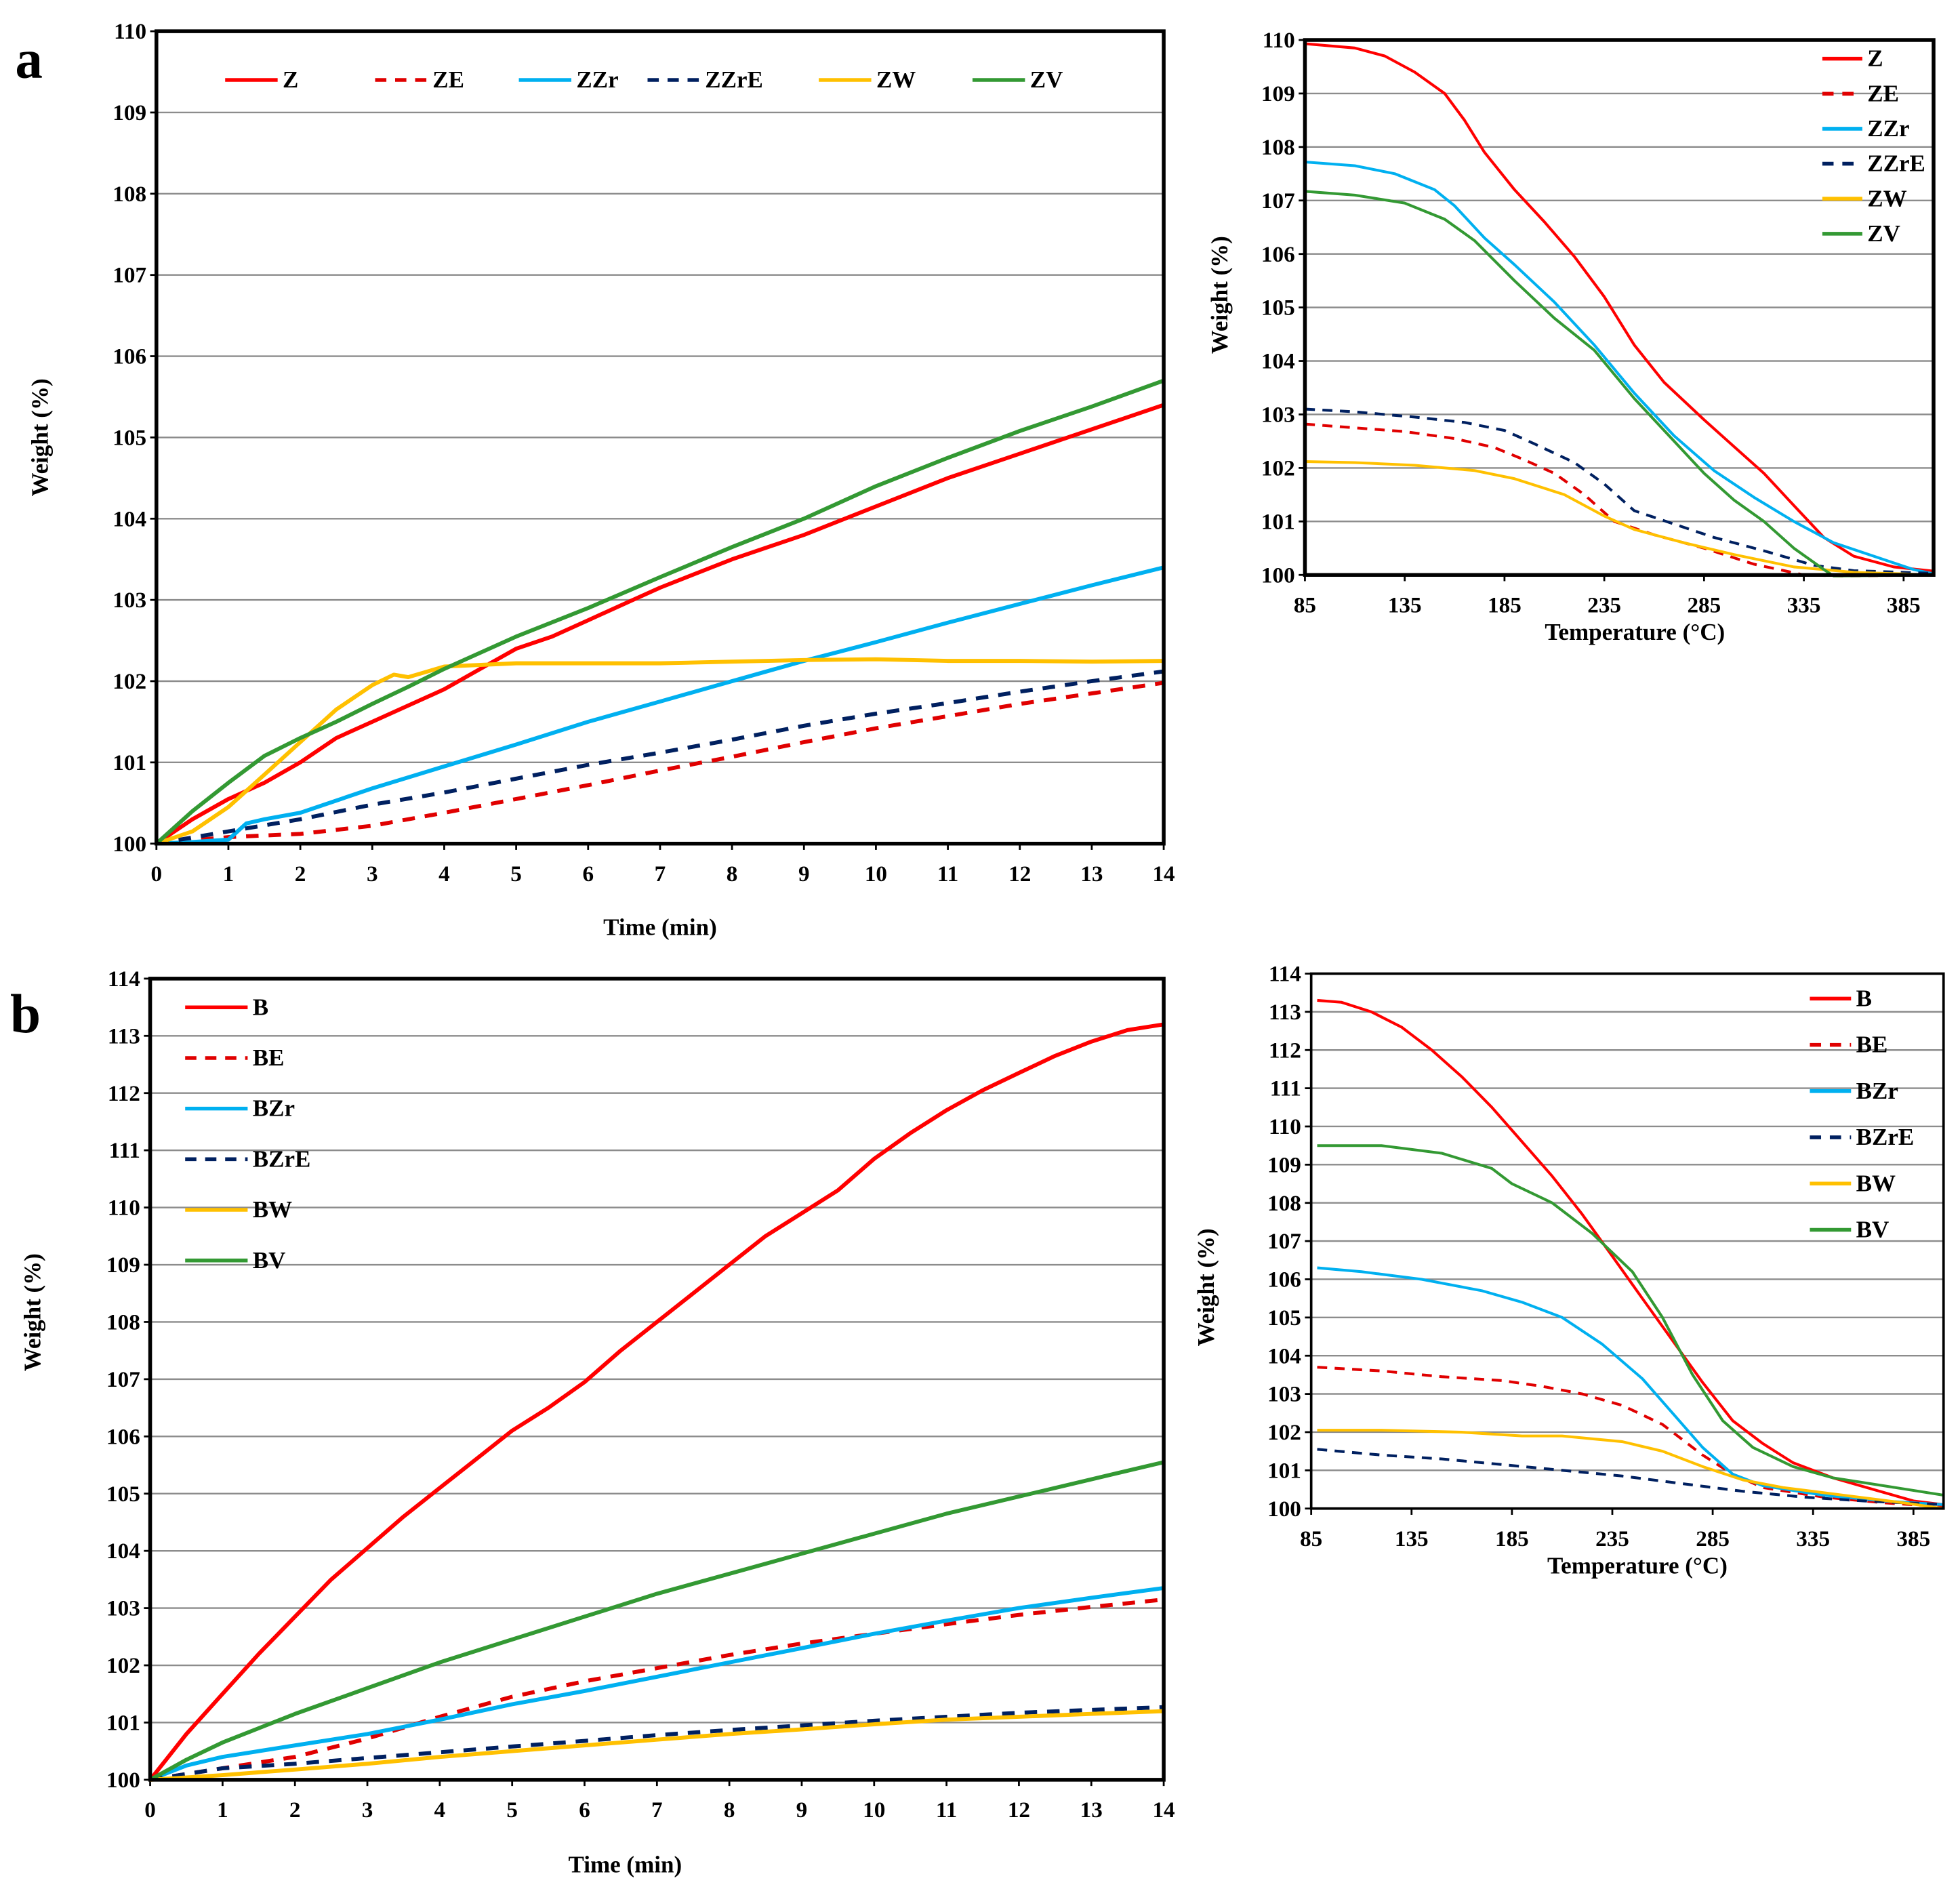 The width and height of the screenshot is (1960, 1891). Describe the element at coordinates (1091, 1810) in the screenshot. I see `x-tick-label: 13` at that location.